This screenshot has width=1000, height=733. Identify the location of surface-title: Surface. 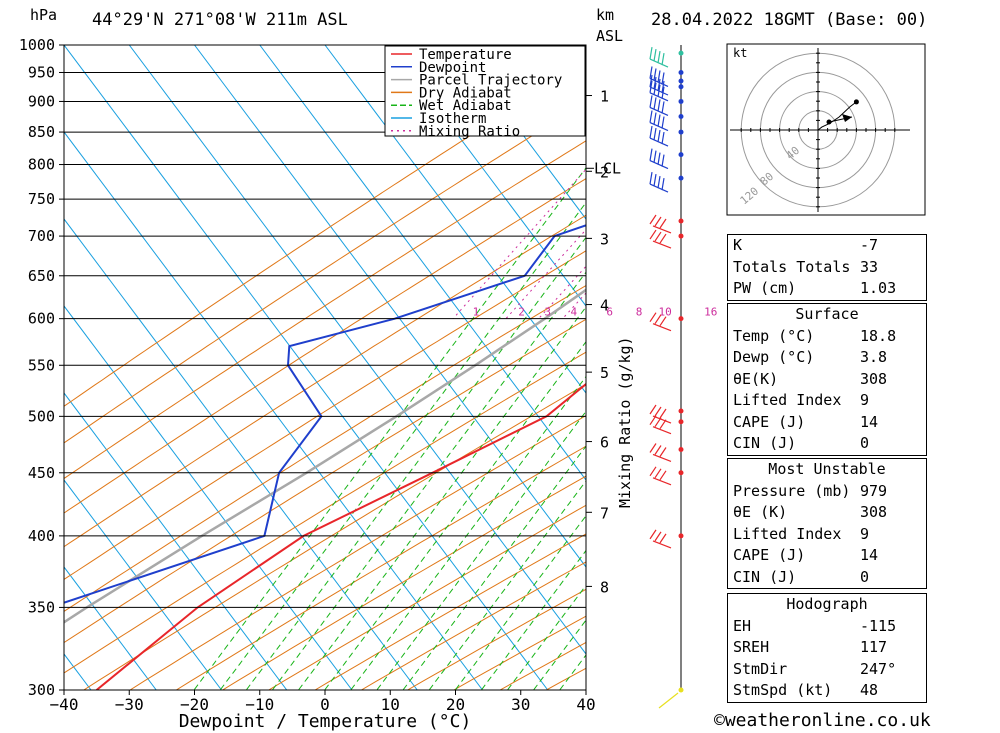
(827, 314).